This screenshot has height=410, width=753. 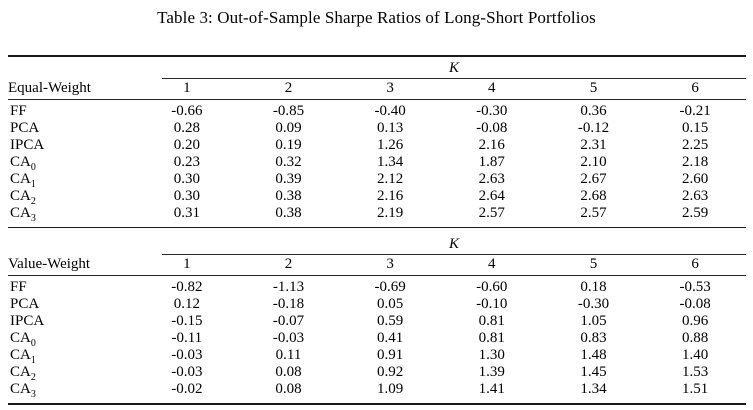 I want to click on value-cell: 2.59, so click(x=695, y=213).